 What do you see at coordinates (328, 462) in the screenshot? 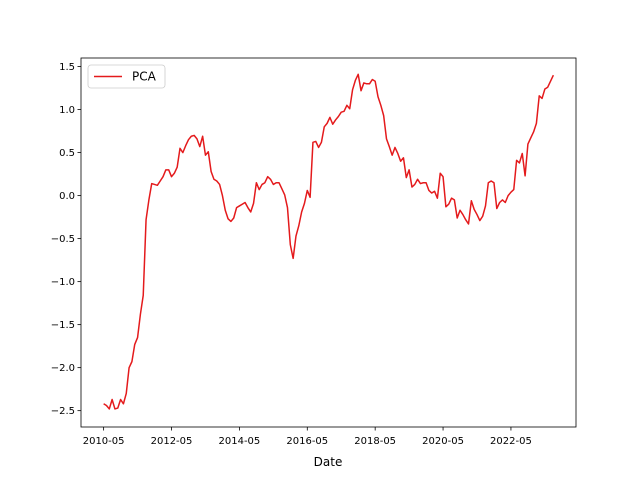
I see `x-axis-label: Date` at bounding box center [328, 462].